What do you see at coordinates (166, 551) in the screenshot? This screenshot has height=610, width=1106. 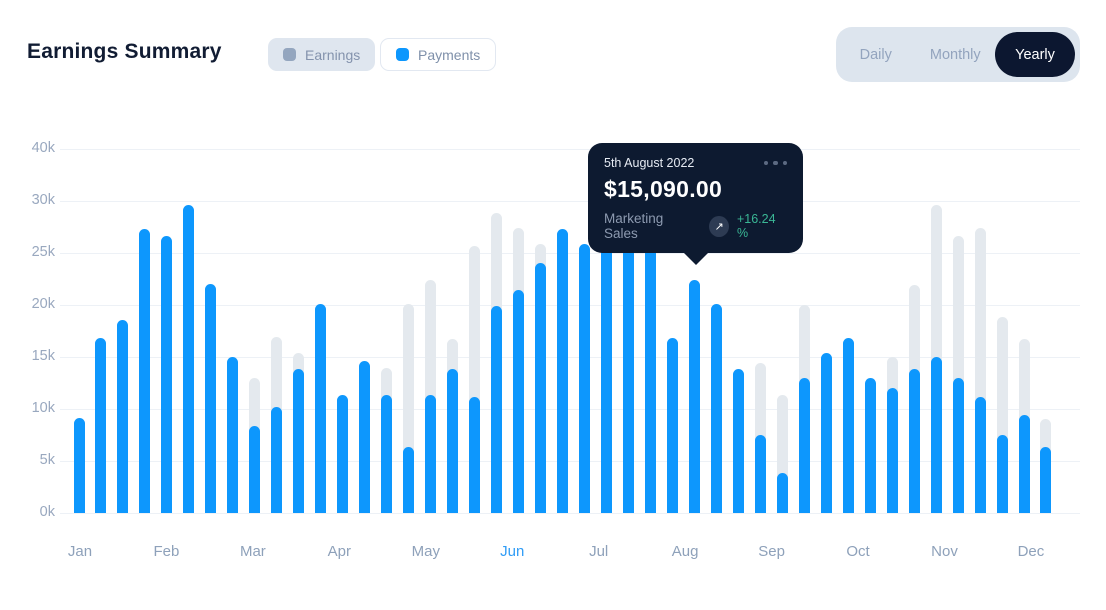 I see `x-axis-month-feb: Feb` at bounding box center [166, 551].